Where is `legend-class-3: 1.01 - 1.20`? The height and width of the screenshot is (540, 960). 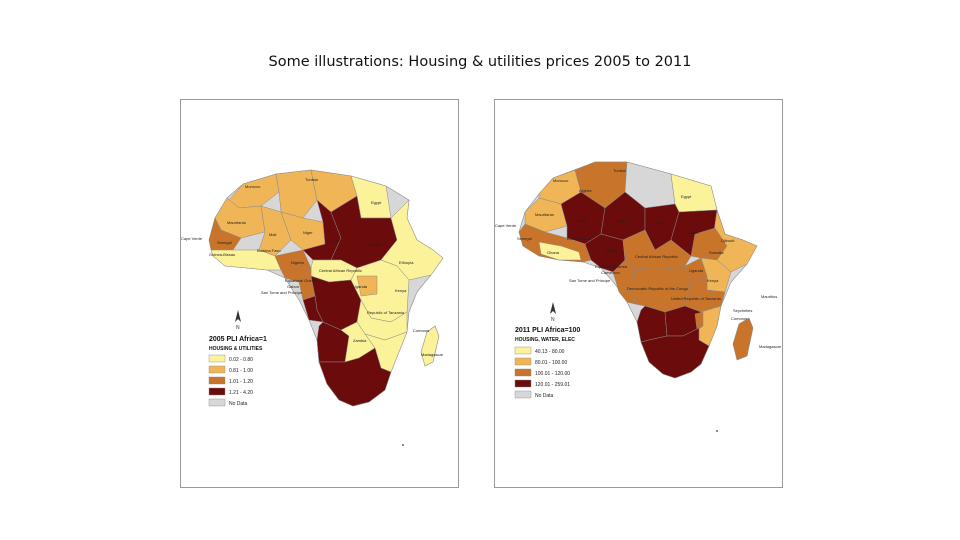 legend-class-3: 1.01 - 1.20 is located at coordinates (241, 382).